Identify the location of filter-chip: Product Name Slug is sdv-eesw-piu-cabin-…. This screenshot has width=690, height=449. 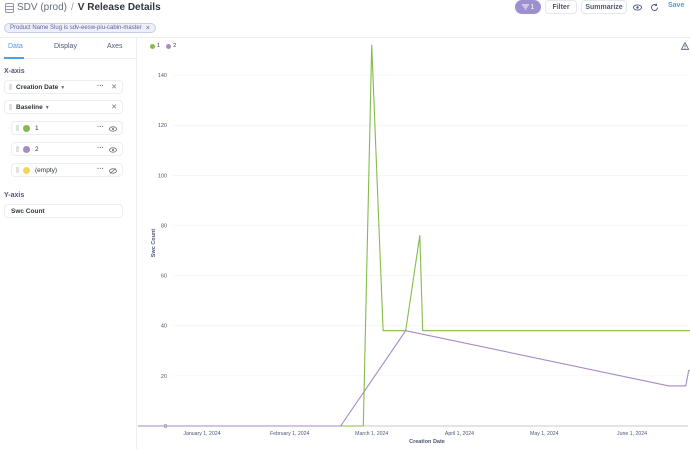
(80, 28).